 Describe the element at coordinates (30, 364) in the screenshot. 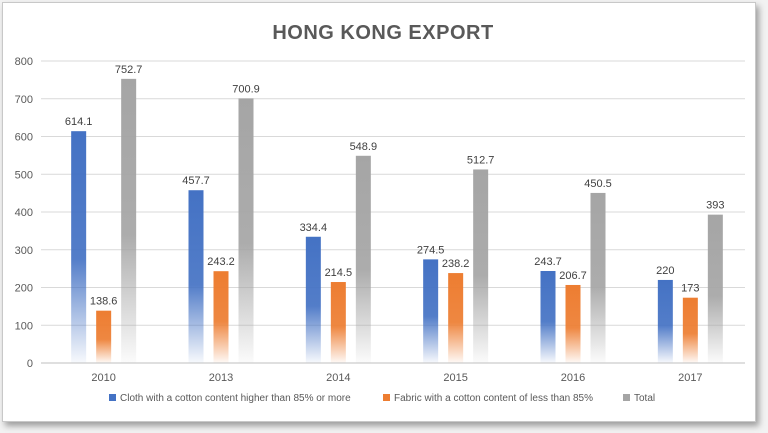

I see `y-tick-label: 0` at that location.